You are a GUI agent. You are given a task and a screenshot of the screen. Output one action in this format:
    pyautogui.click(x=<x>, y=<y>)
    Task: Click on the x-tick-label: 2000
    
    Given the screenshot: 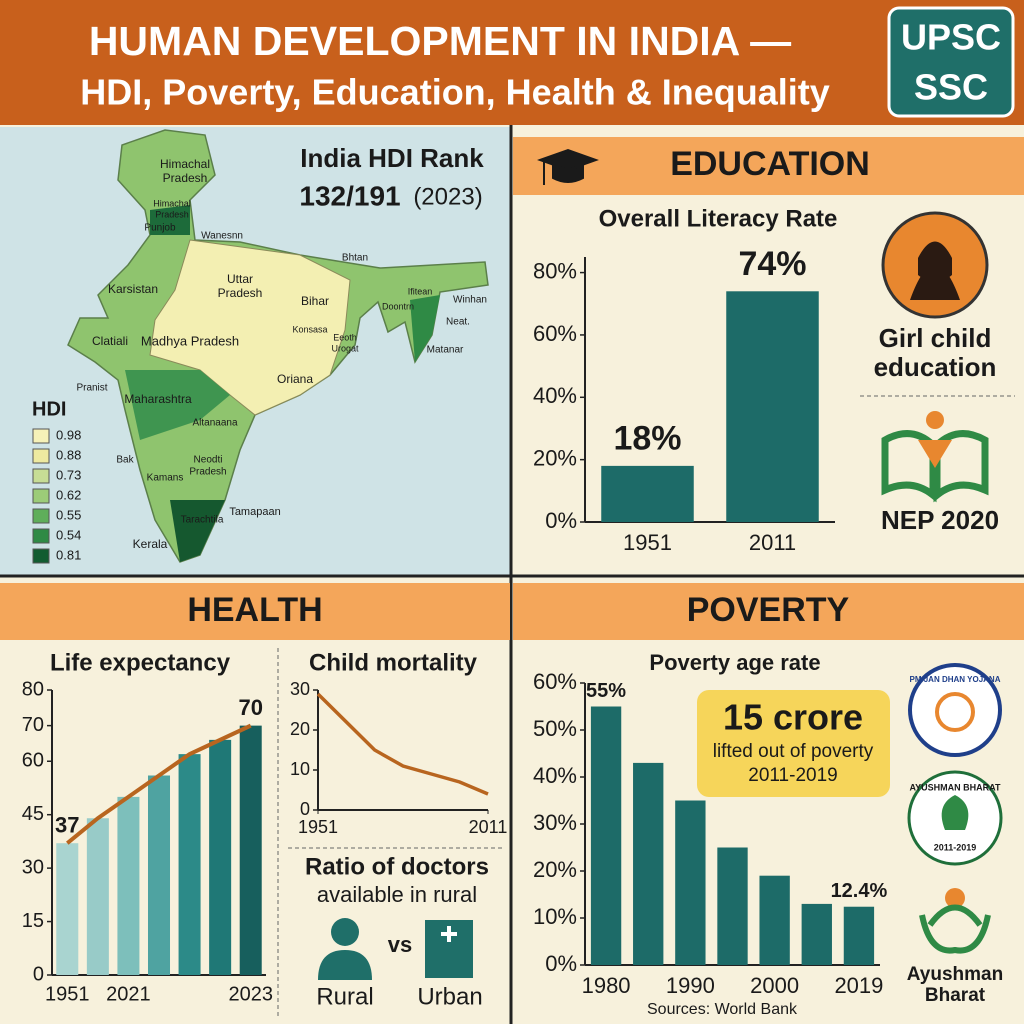 What is the action you would take?
    pyautogui.click(x=774, y=985)
    